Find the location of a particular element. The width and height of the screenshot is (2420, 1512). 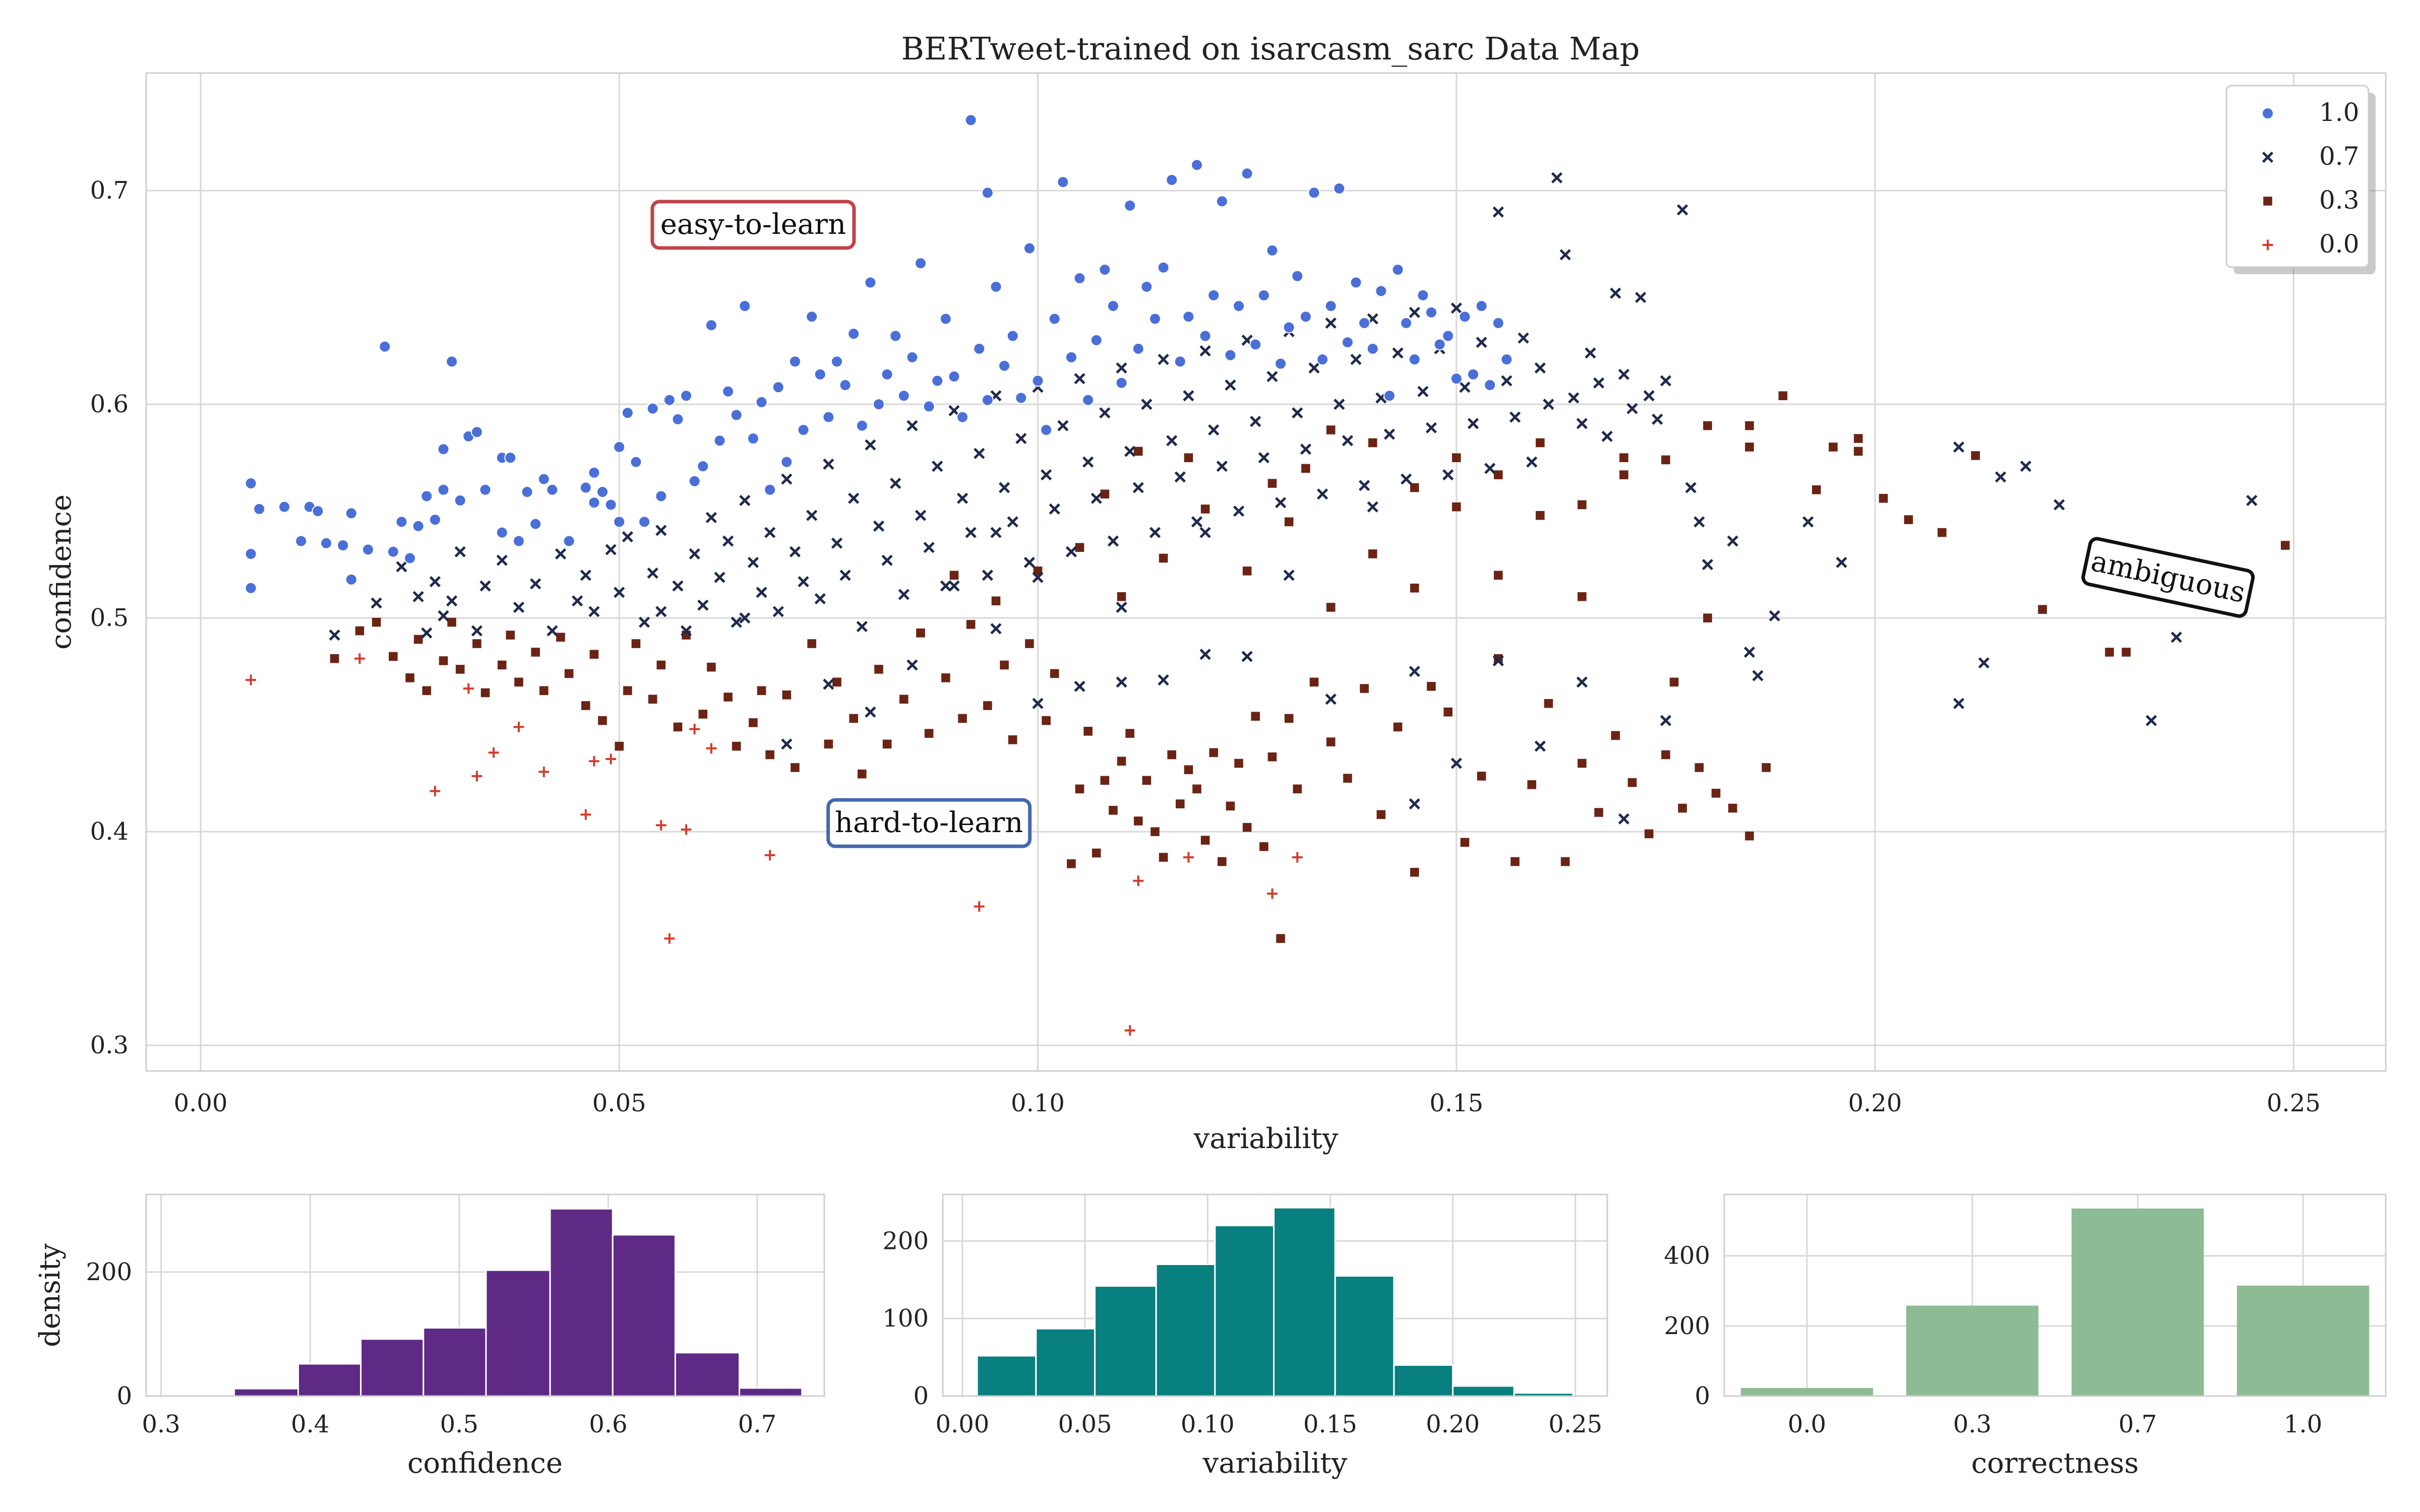

x-tick-label: 0.6 is located at coordinates (608, 1424).